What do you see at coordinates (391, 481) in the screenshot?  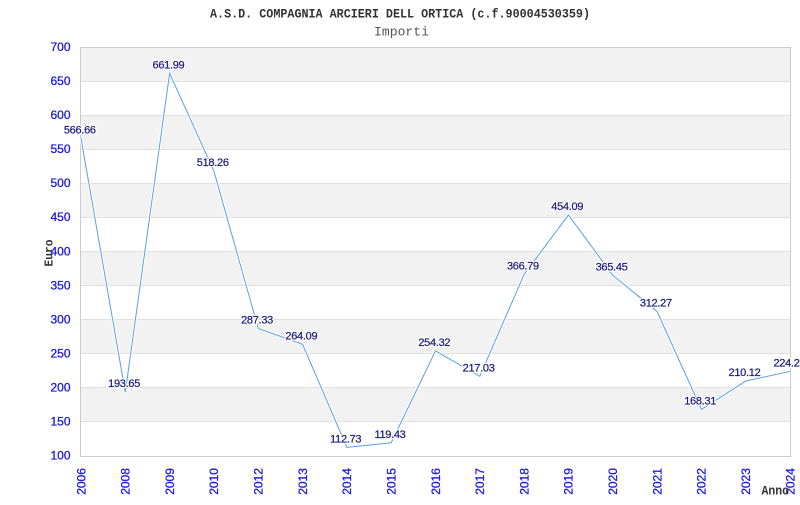 I see `svg-text: 2015` at bounding box center [391, 481].